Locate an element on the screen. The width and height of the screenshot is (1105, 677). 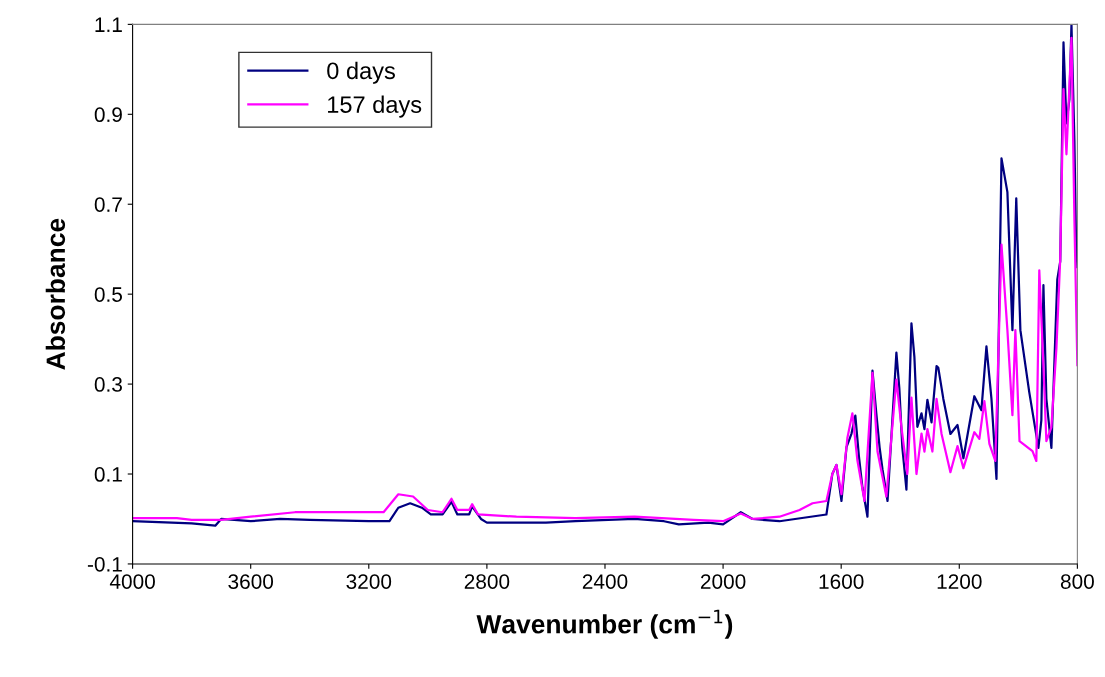
x-tick-label: 800 is located at coordinates (1077, 581).